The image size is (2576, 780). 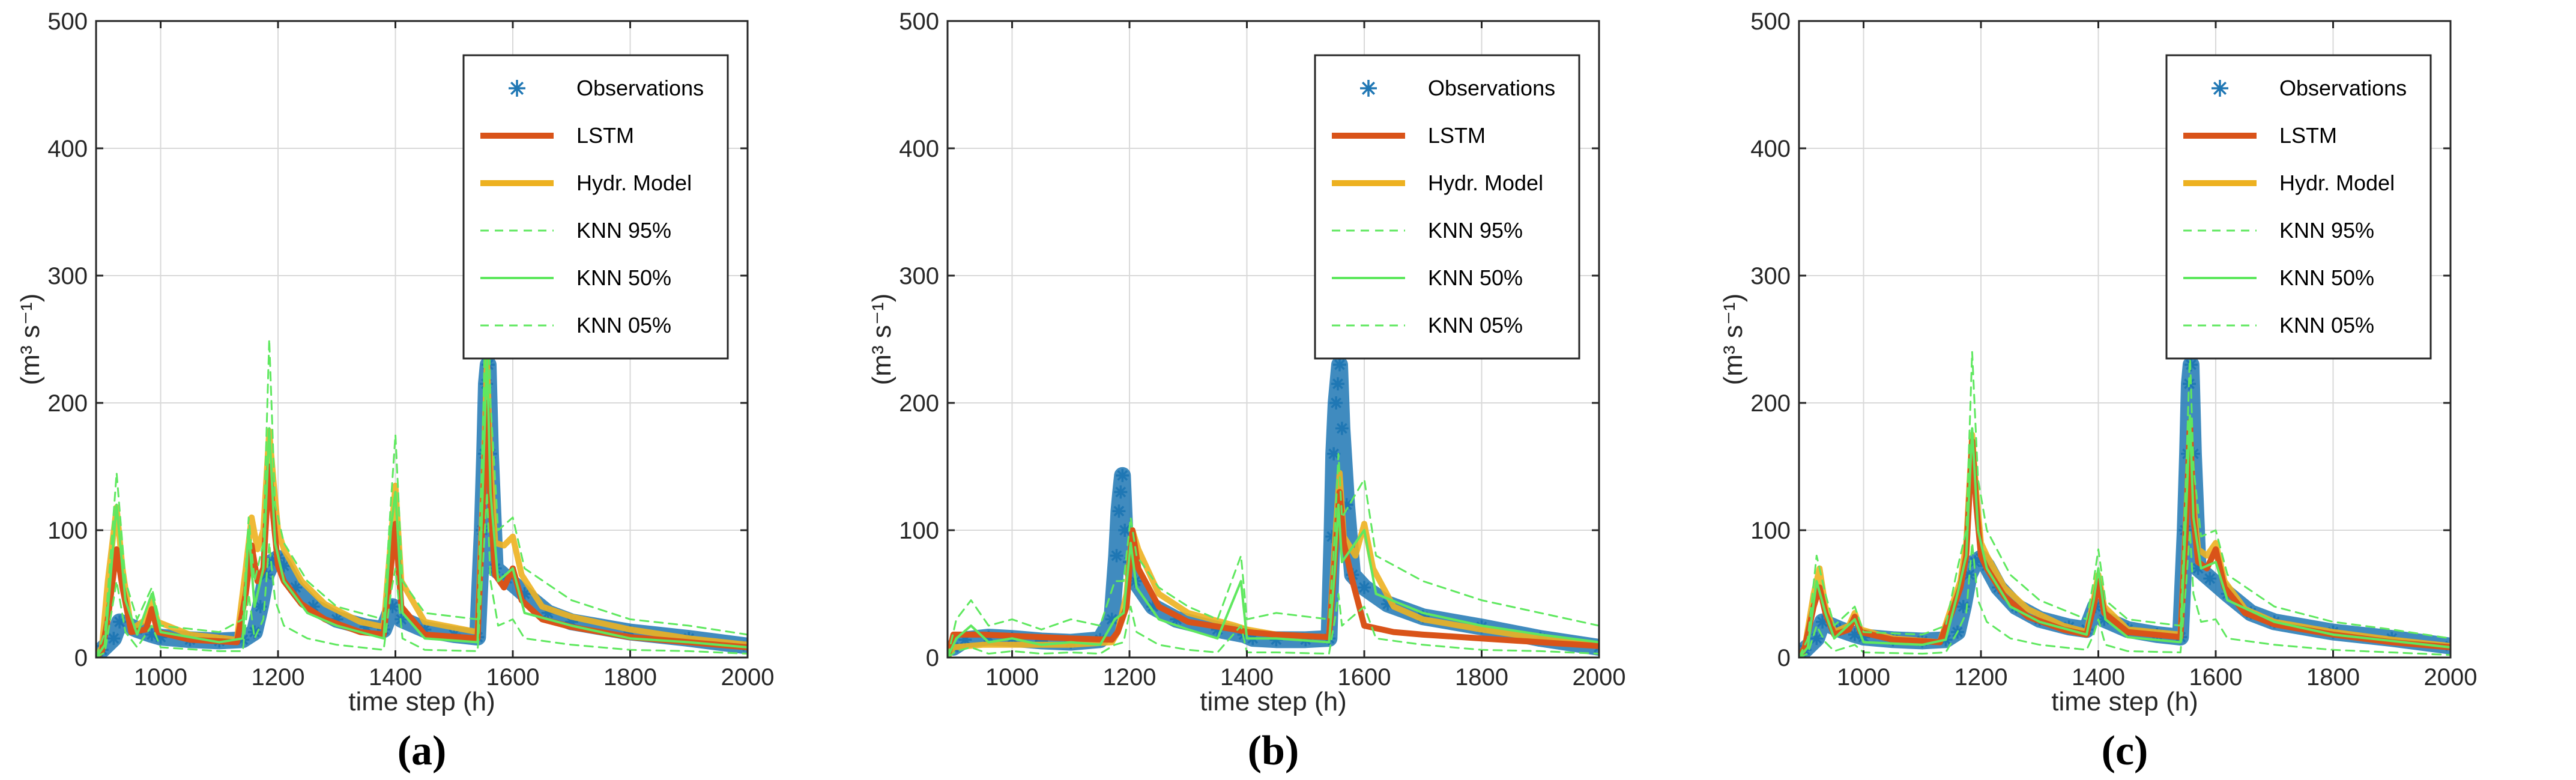 I want to click on panel-label: (b), so click(x=1273, y=751).